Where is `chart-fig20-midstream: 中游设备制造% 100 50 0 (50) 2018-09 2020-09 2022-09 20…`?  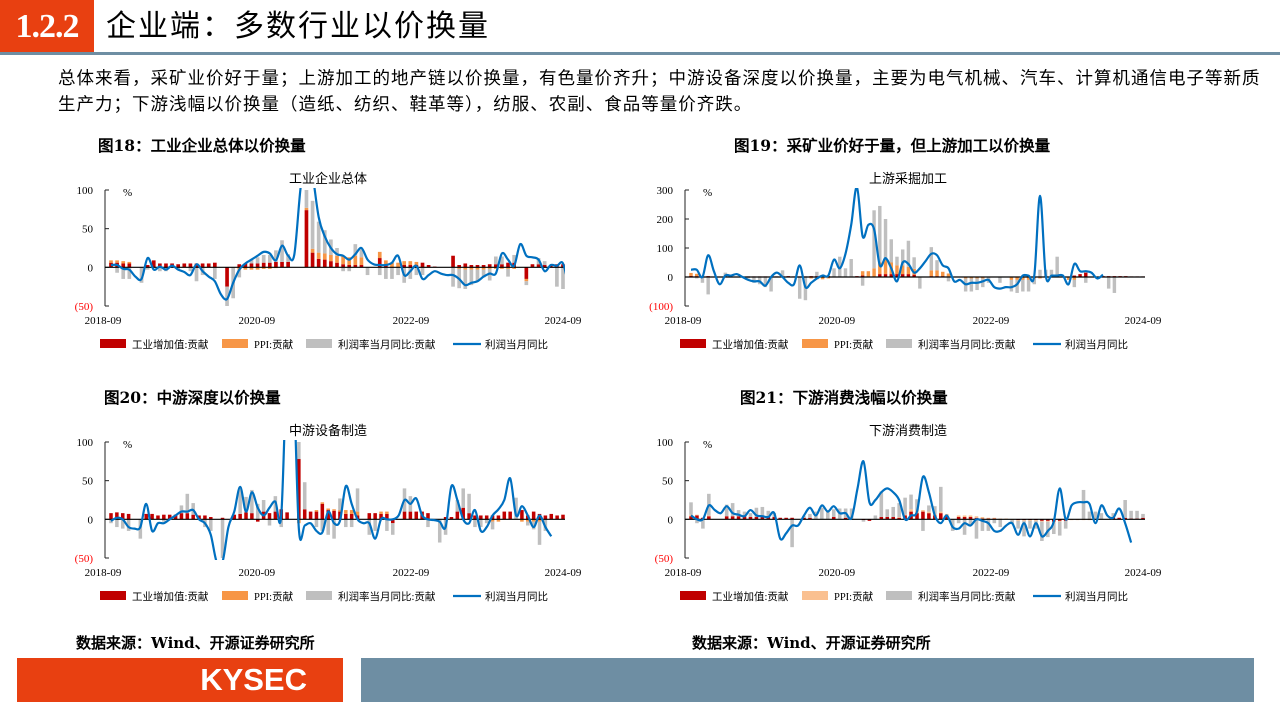
chart-fig20-midstream: 中游设备制造% 100 50 0 (50) 2018-09 2020-09 2022-09 20… is located at coordinates (328, 513).